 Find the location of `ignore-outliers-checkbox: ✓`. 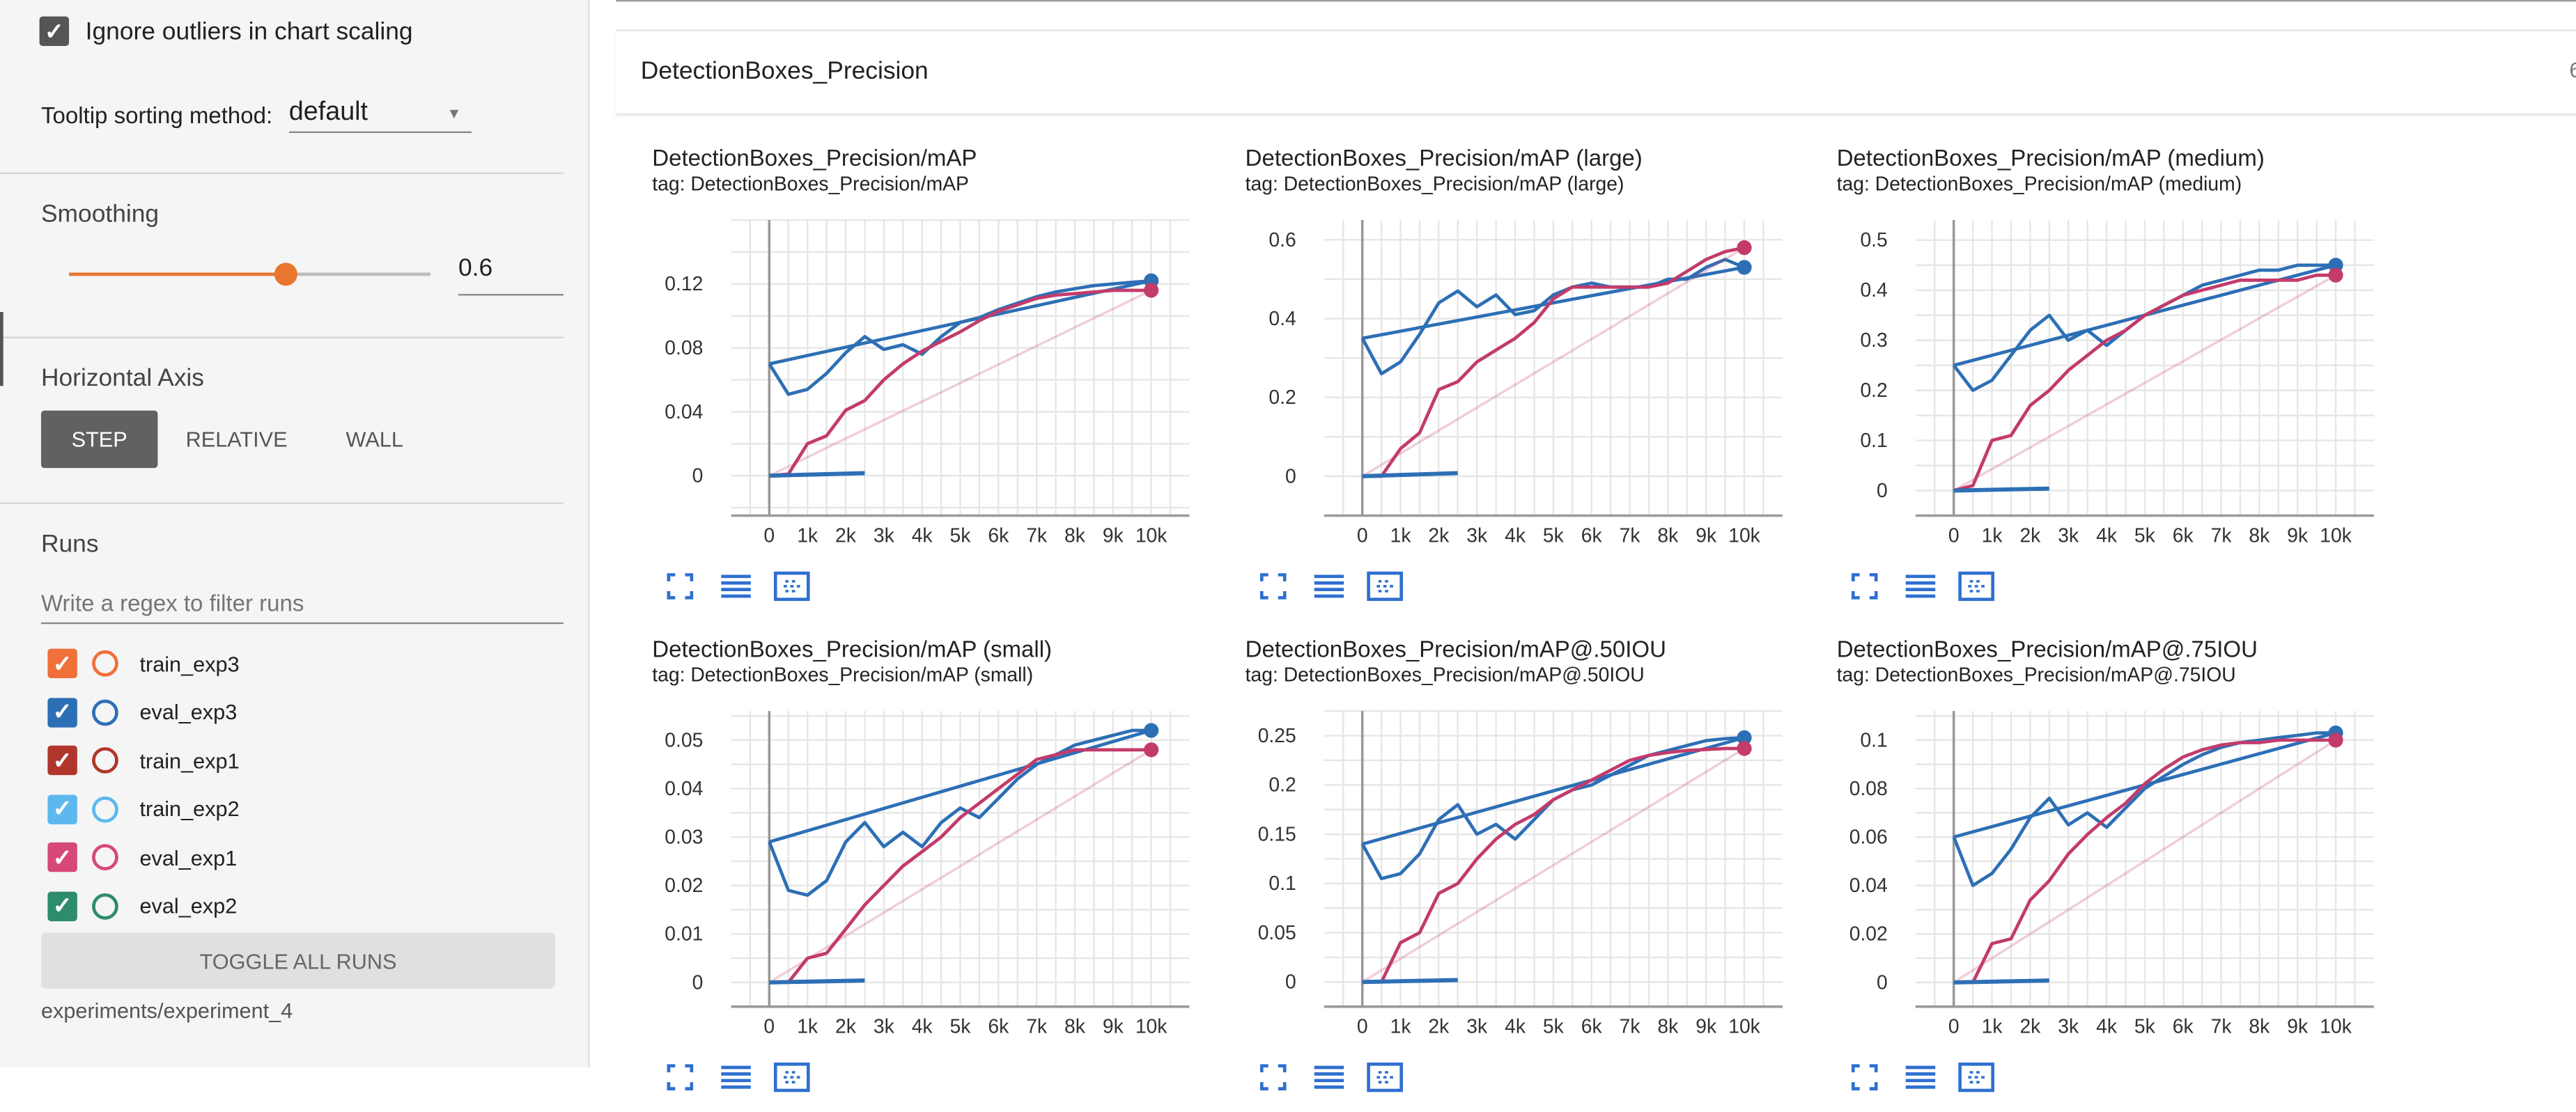

ignore-outliers-checkbox: ✓ is located at coordinates (54, 31).